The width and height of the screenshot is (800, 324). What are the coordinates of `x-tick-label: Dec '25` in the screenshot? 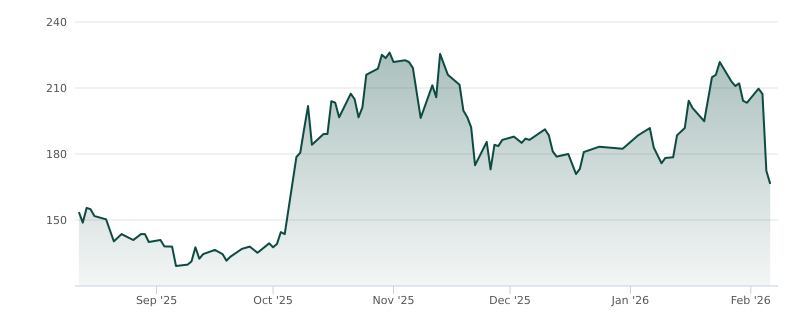 It's located at (510, 300).